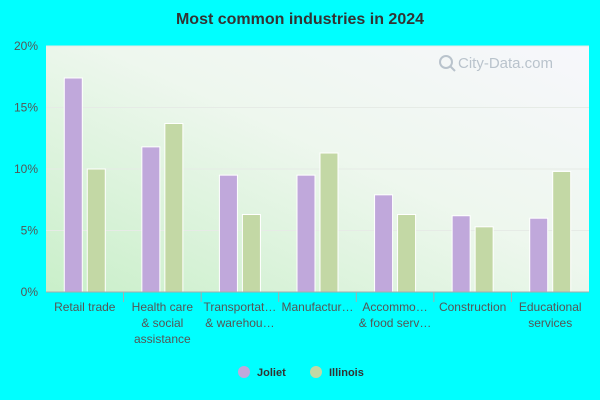 The width and height of the screenshot is (600, 400). I want to click on y-tick-label: 10%, so click(26, 169).